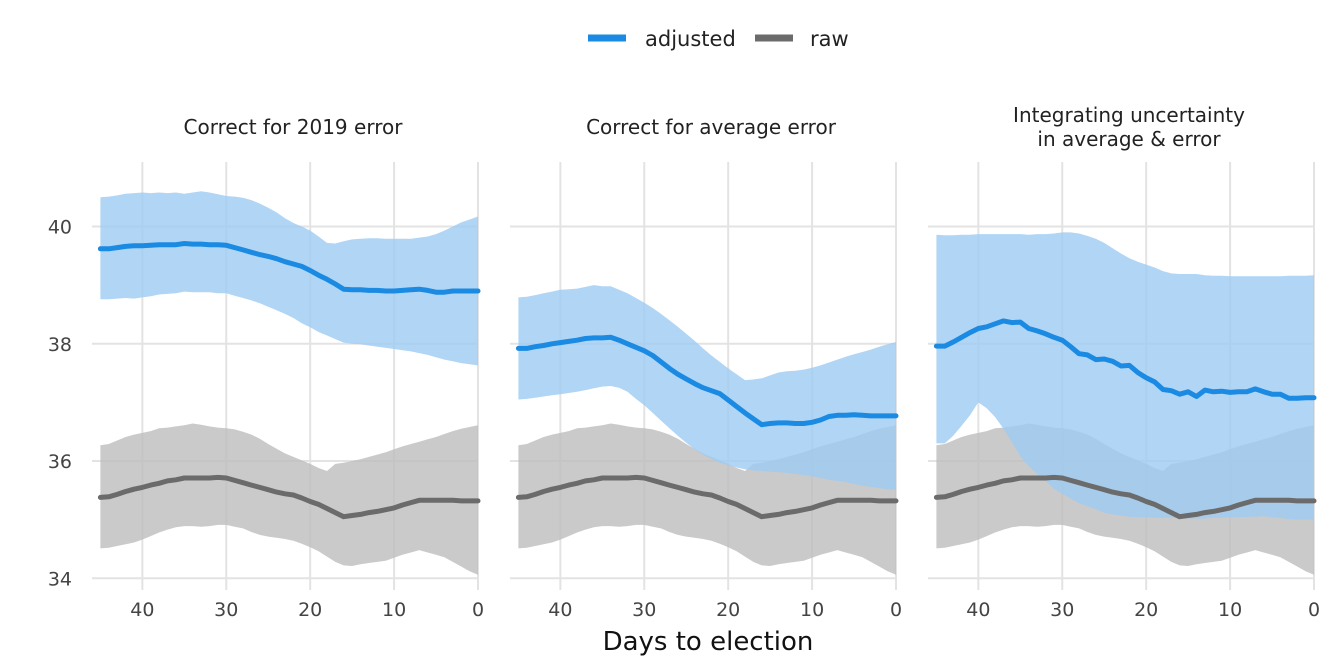 Image resolution: width=1344 pixels, height=672 pixels. What do you see at coordinates (829, 39) in the screenshot?
I see `legend-label-raw: raw` at bounding box center [829, 39].